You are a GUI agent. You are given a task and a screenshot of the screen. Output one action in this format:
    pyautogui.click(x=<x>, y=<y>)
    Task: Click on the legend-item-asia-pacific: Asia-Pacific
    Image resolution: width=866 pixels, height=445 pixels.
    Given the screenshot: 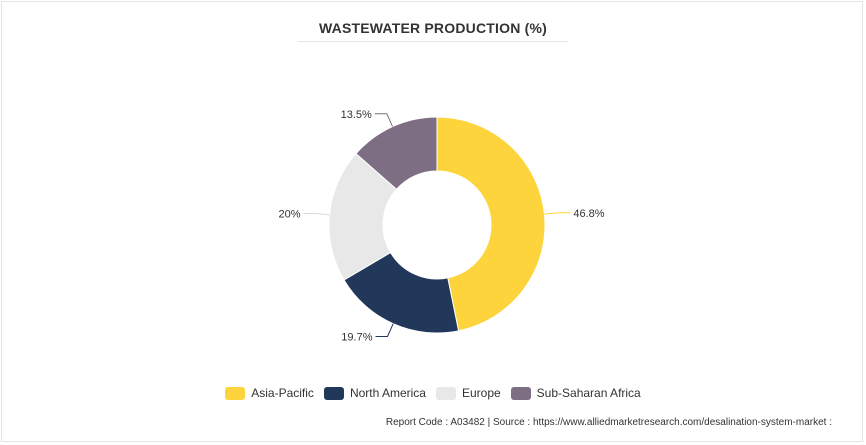 What is the action you would take?
    pyautogui.click(x=269, y=393)
    